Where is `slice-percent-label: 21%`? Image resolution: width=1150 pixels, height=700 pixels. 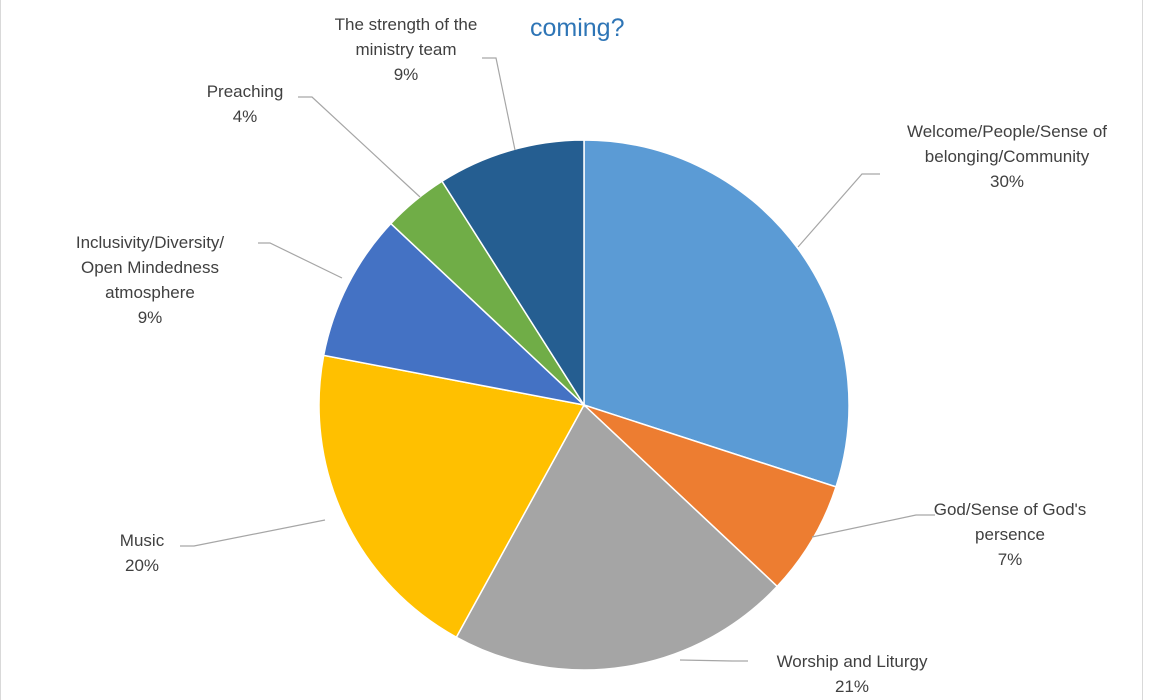 slice-percent-label: 21% is located at coordinates (852, 686).